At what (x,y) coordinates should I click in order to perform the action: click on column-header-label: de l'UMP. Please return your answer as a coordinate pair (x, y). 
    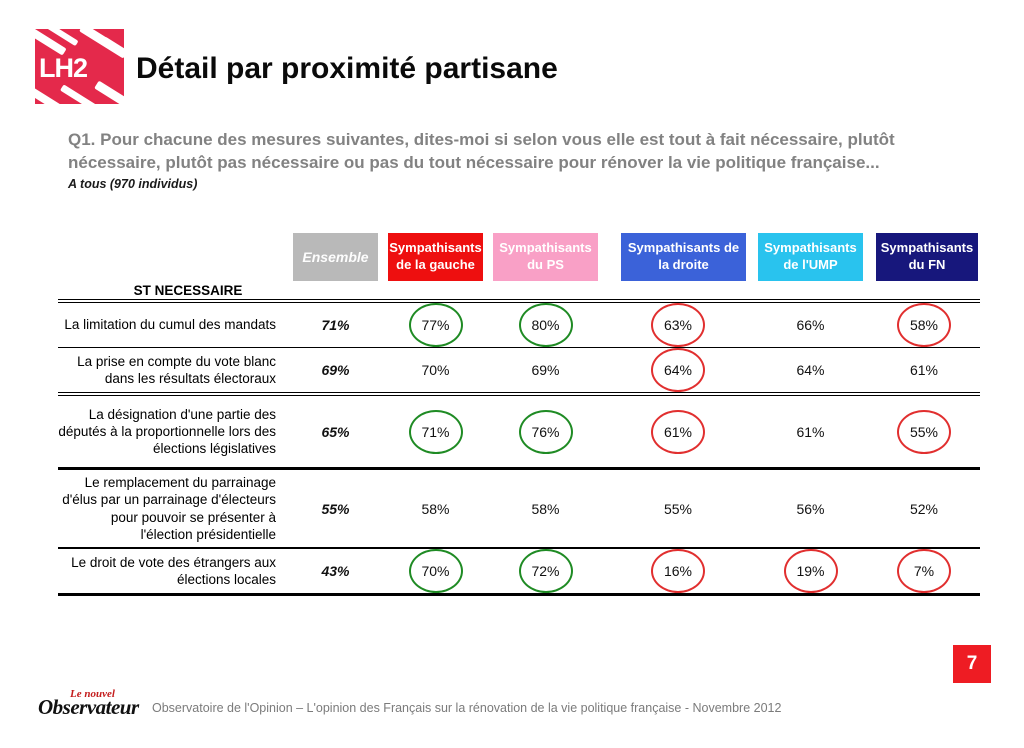
    Looking at the image, I should click on (810, 264).